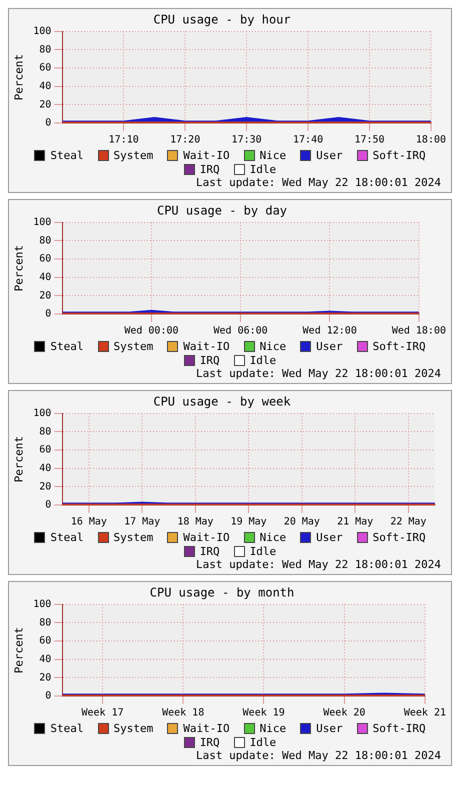 The height and width of the screenshot is (800, 462). What do you see at coordinates (151, 331) in the screenshot?
I see `x-tick-label: Wed 00:00` at bounding box center [151, 331].